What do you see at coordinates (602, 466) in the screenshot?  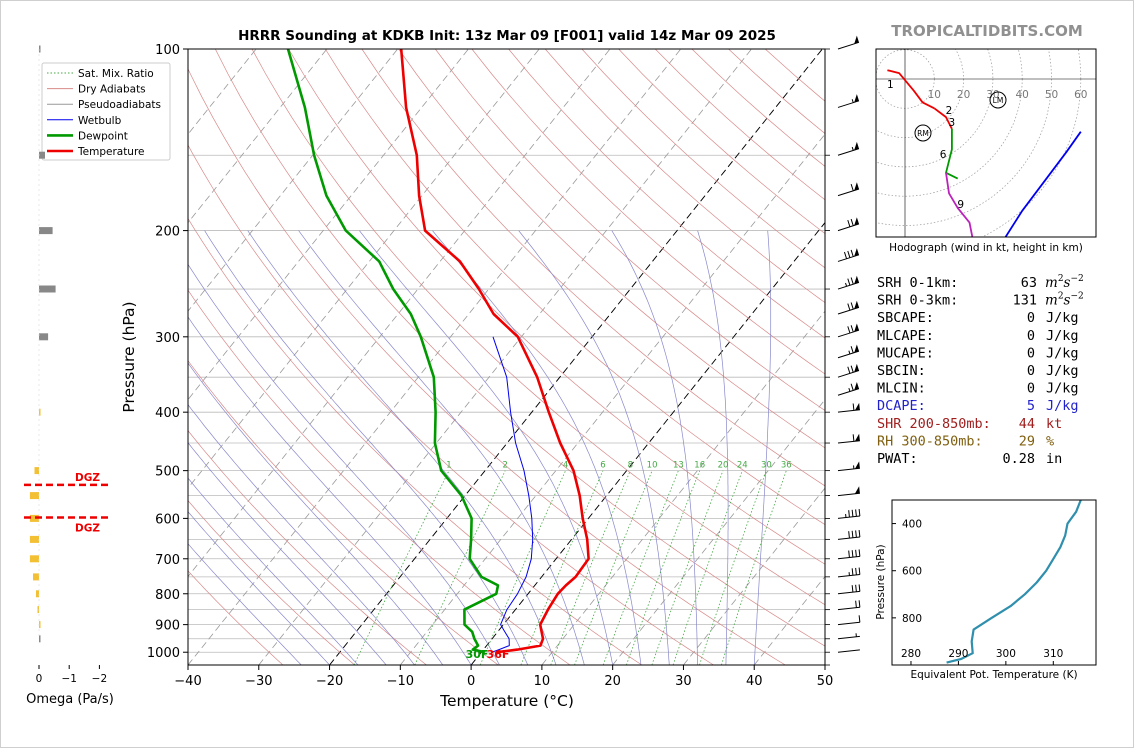 I see `mixing-ratio-label: 6` at bounding box center [602, 466].